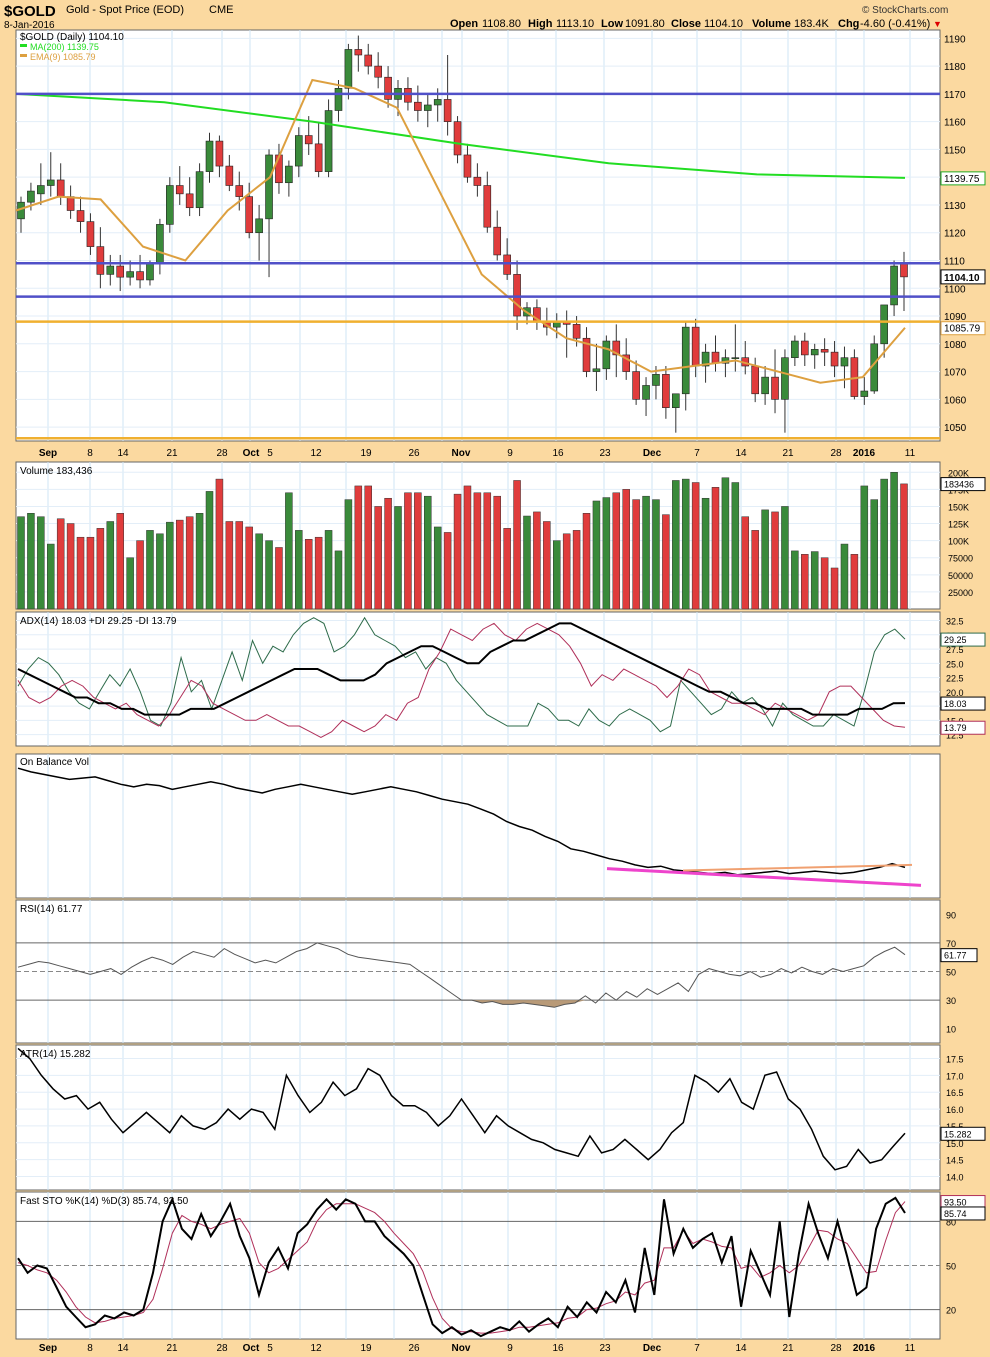 The width and height of the screenshot is (990, 1357). Describe the element at coordinates (605, 453) in the screenshot. I see `x-axis-label: 23` at that location.